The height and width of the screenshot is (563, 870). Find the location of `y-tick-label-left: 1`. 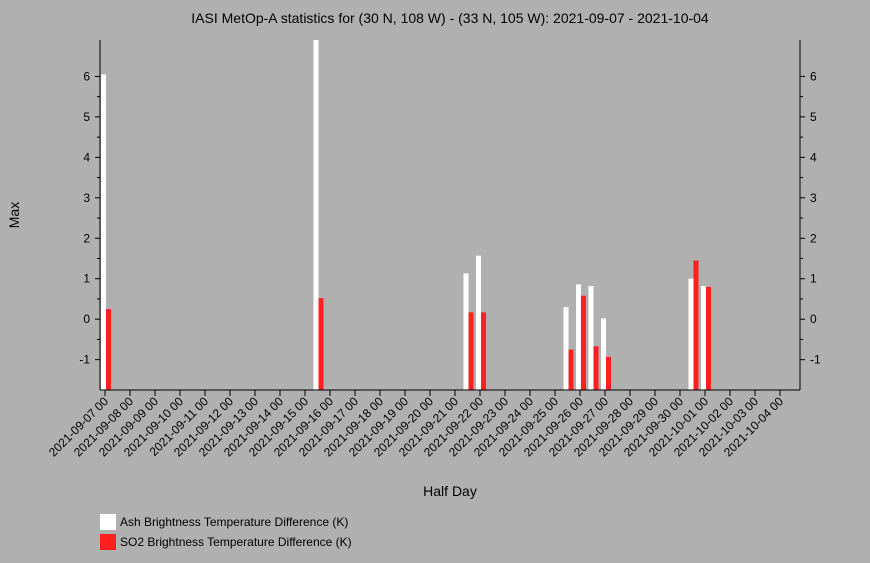

y-tick-label-left: 1 is located at coordinates (86, 279).